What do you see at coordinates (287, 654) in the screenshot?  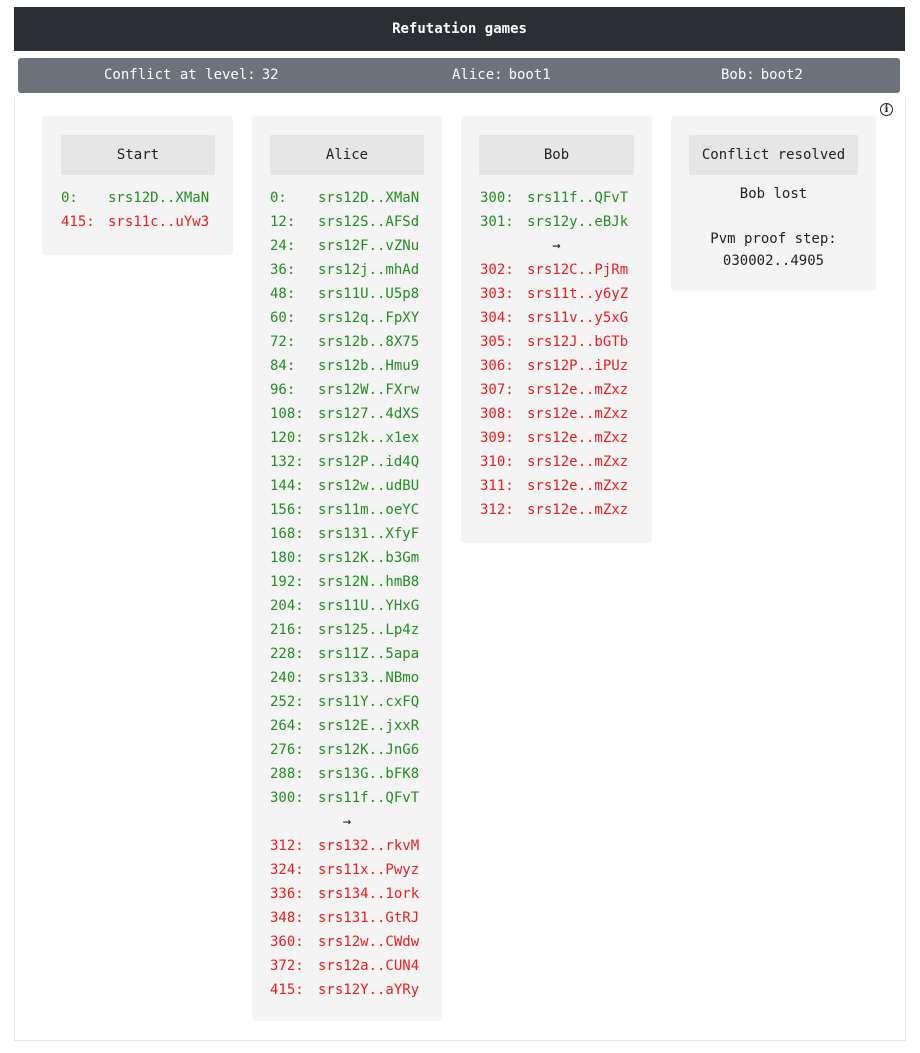 I see `level-number: 228:` at bounding box center [287, 654].